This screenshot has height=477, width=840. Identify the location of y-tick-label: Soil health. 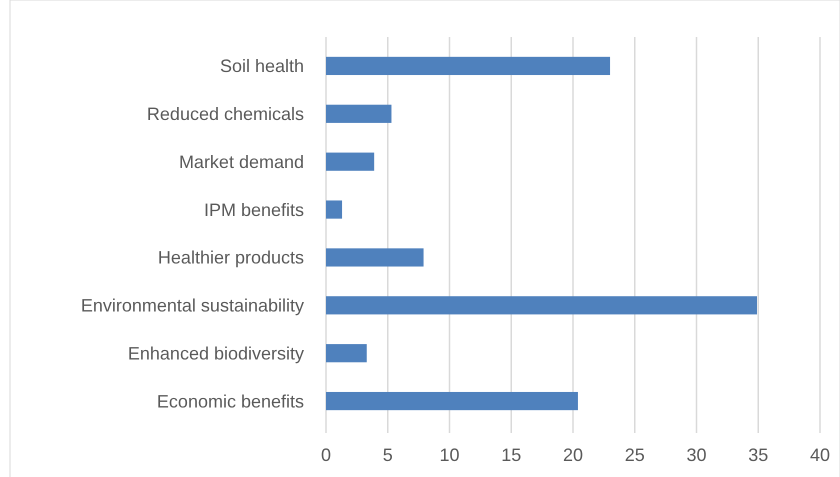
(262, 66).